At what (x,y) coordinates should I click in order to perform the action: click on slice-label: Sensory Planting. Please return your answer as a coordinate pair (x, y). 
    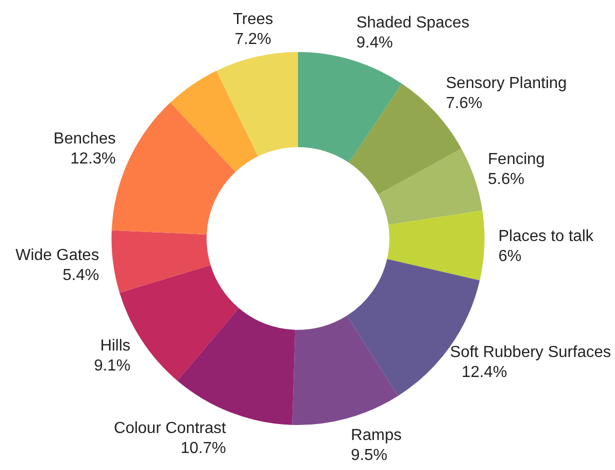
    Looking at the image, I should click on (506, 83).